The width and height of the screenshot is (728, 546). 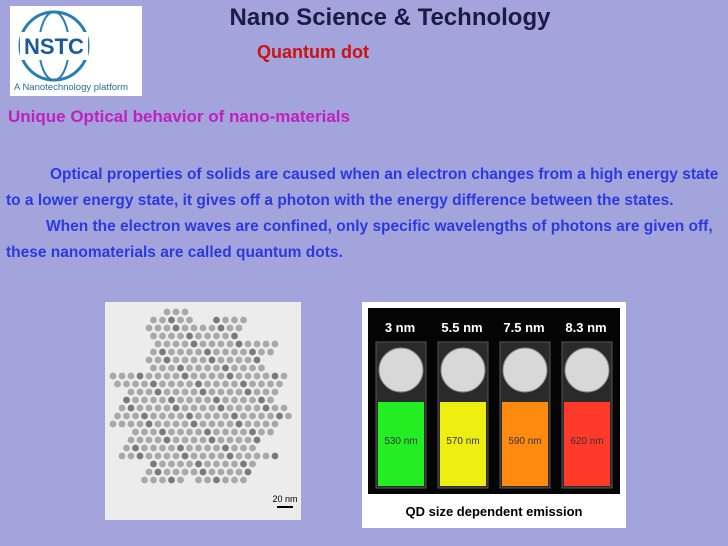 What do you see at coordinates (203, 411) in the screenshot?
I see `tem-image: 20 nm` at bounding box center [203, 411].